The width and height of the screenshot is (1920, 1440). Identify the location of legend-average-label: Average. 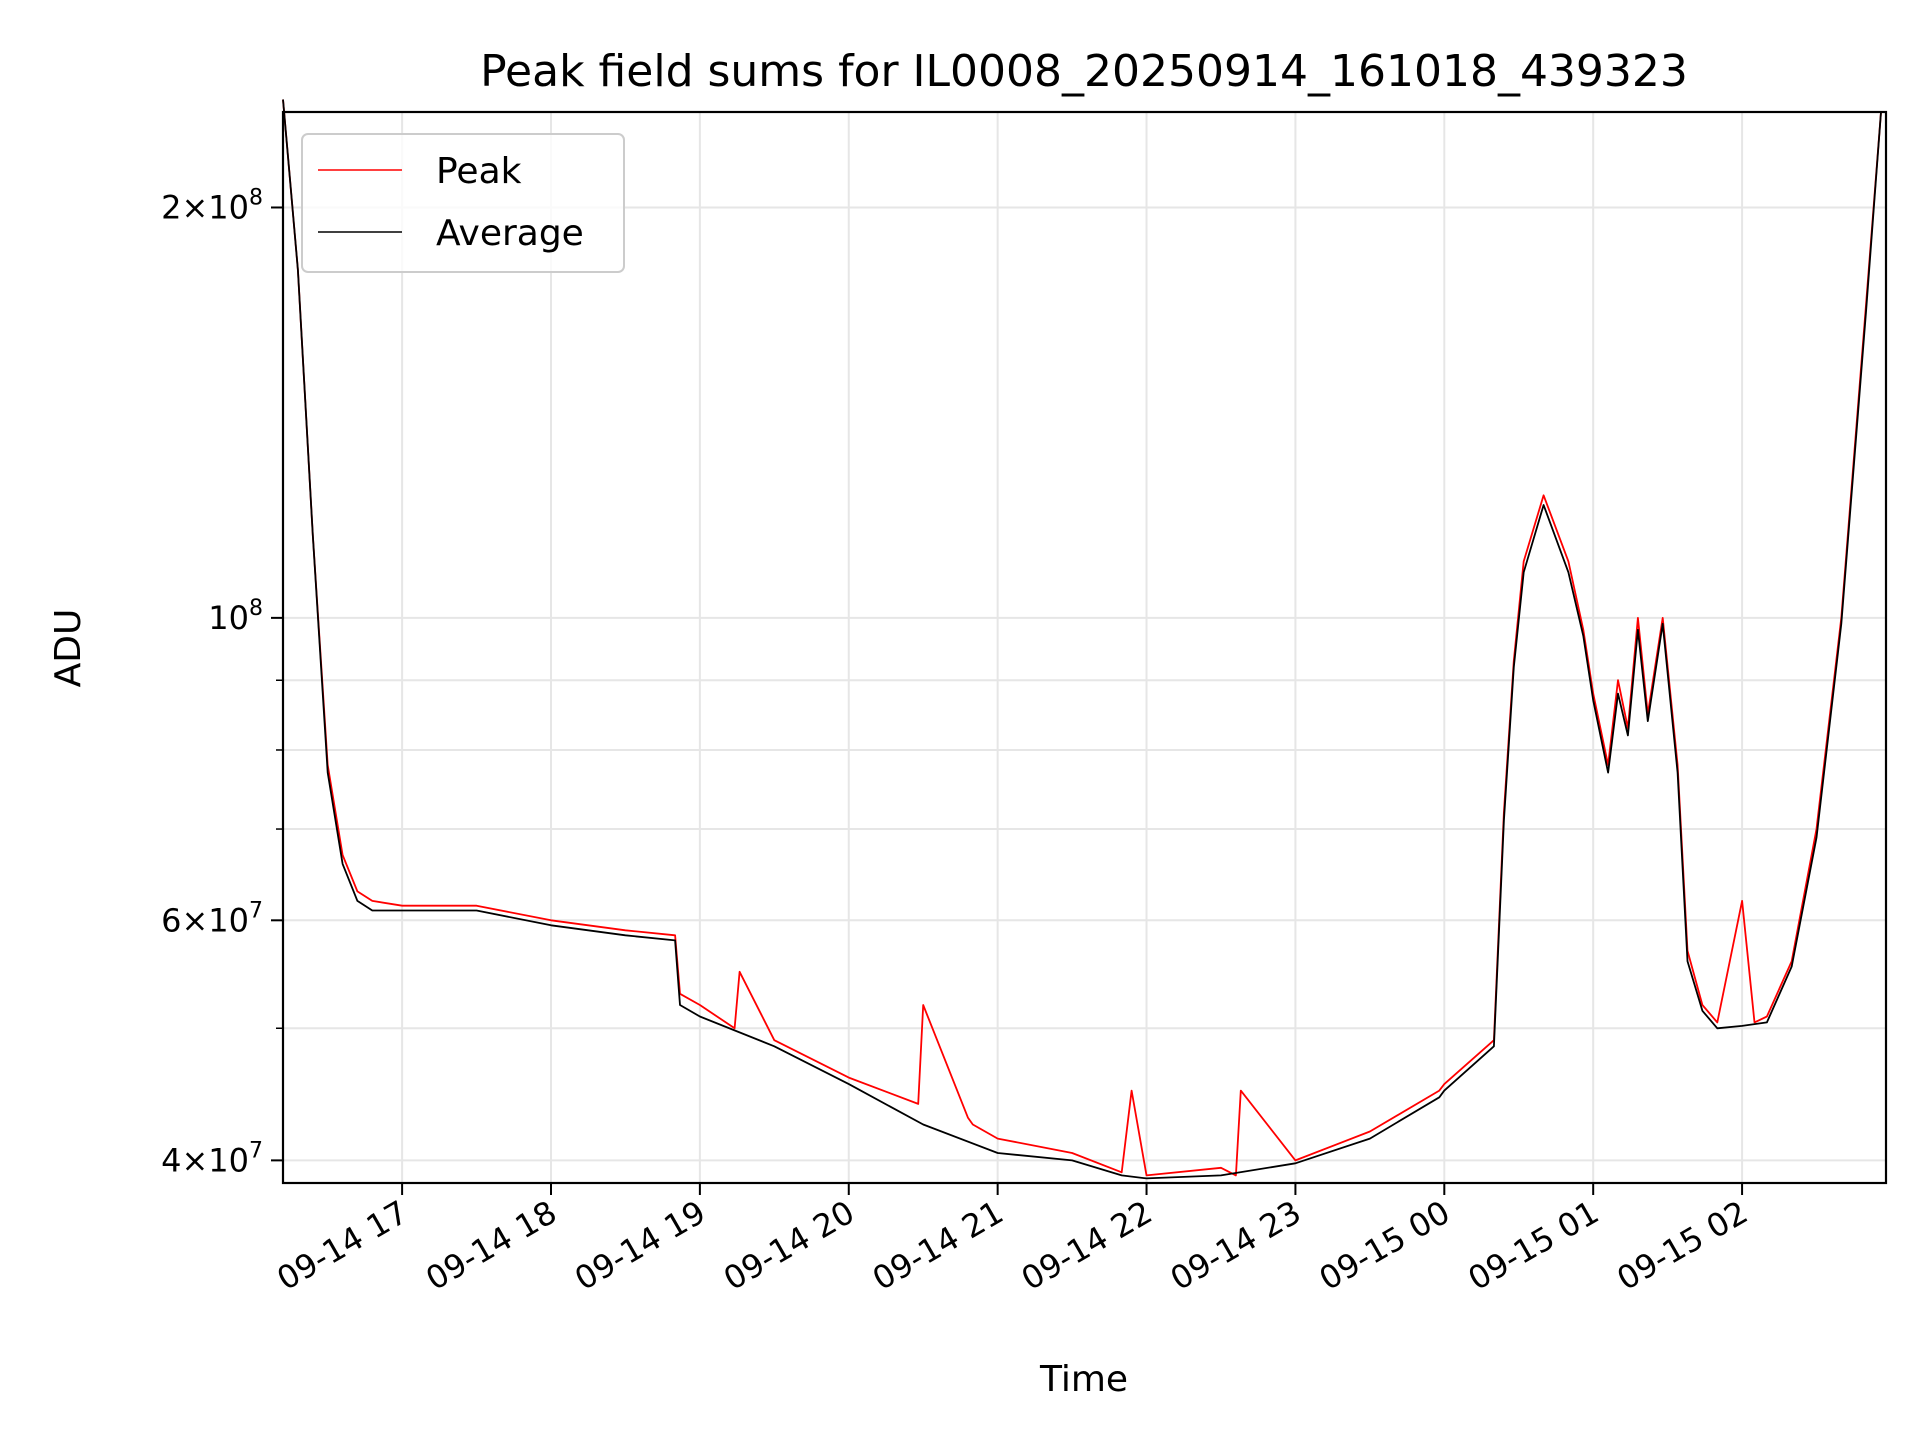
(510, 233).